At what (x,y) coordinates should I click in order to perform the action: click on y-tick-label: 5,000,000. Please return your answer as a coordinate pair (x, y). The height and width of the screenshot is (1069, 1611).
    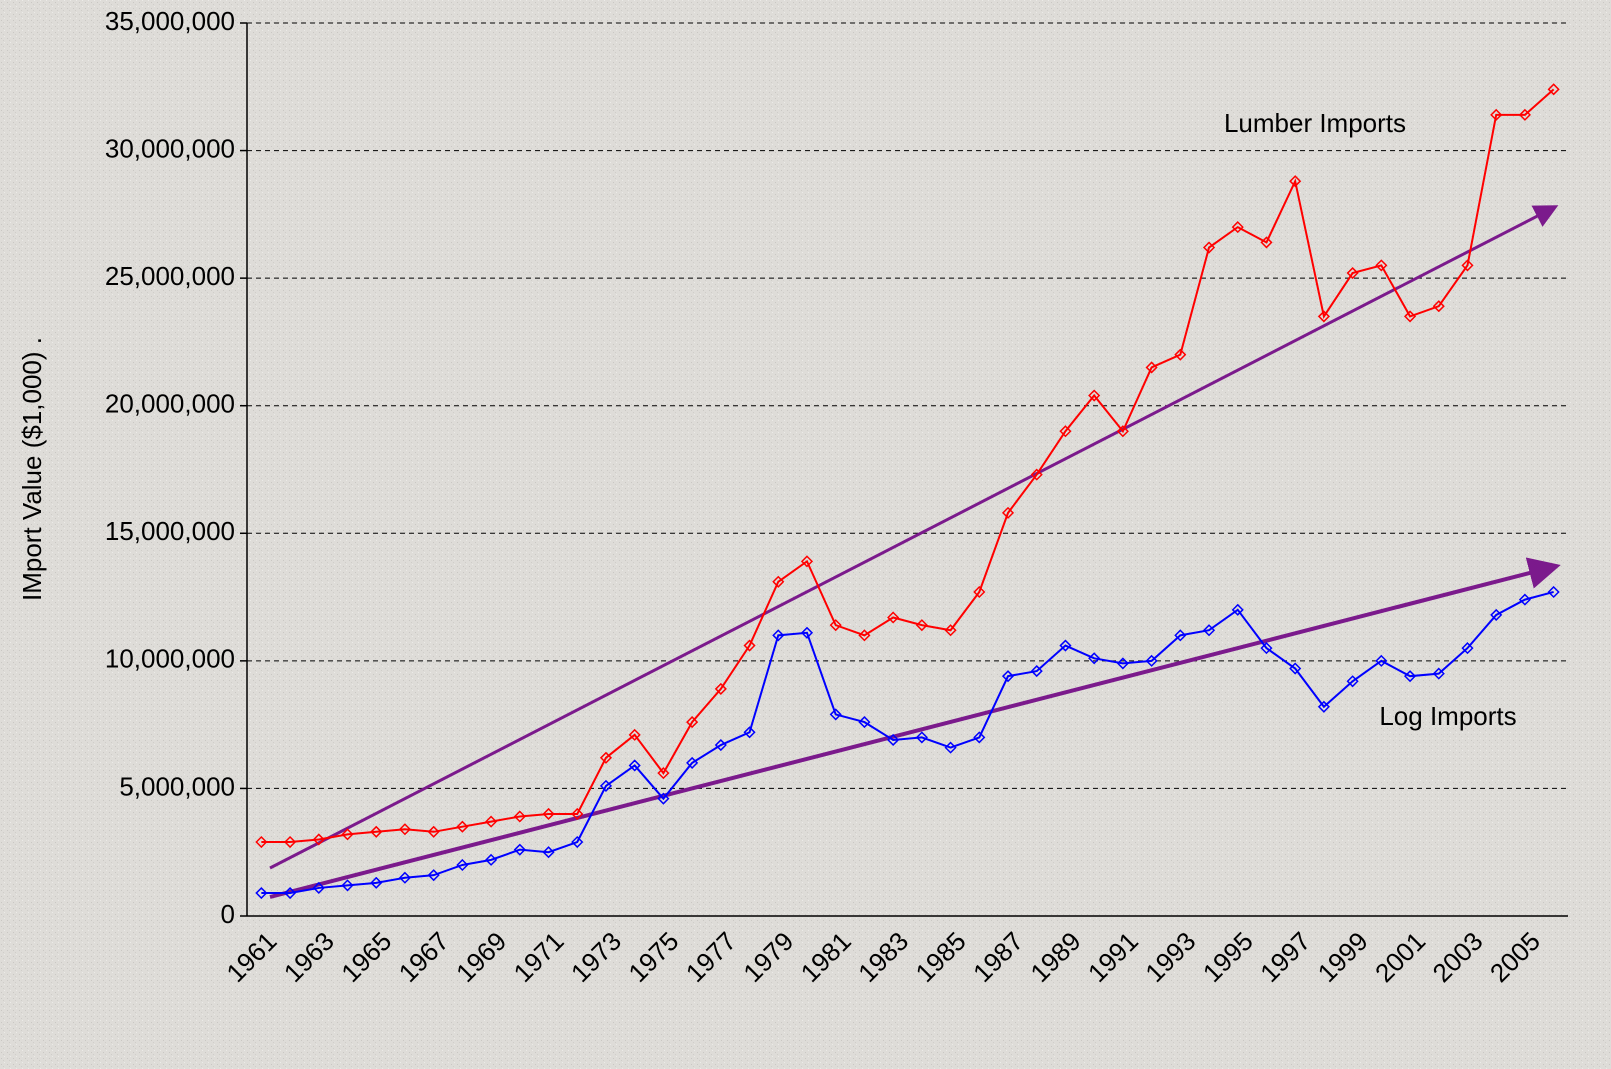
    Looking at the image, I should click on (177, 786).